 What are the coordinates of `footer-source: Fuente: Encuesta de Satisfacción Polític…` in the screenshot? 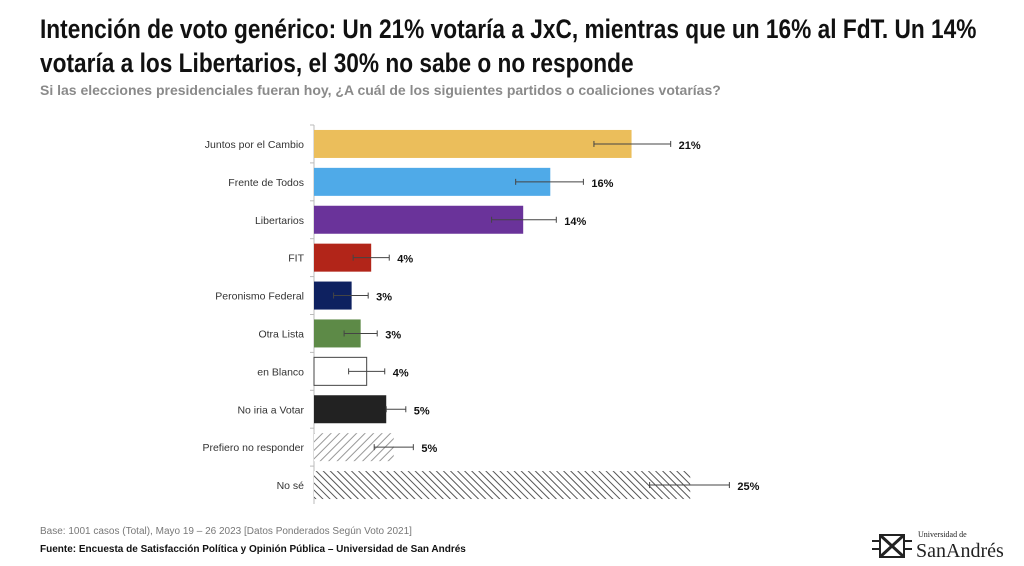 It's located at (253, 549).